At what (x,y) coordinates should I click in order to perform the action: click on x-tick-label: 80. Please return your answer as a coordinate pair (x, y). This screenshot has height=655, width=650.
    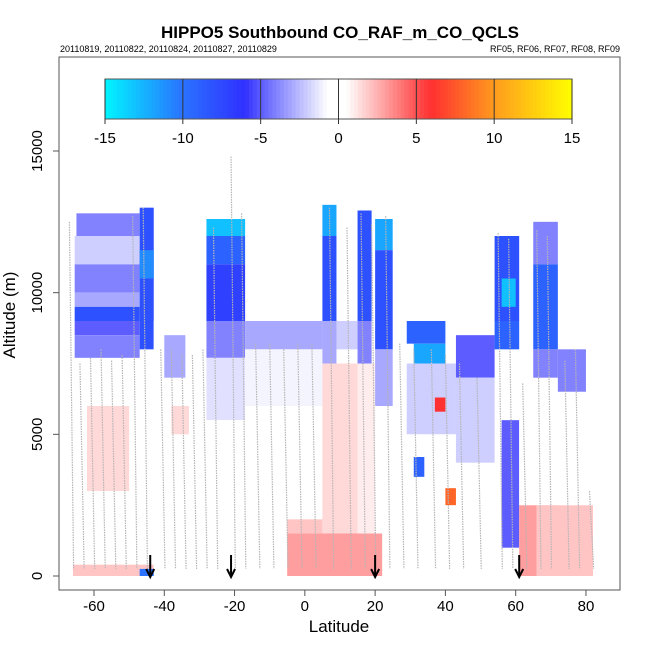
    Looking at the image, I should click on (586, 606).